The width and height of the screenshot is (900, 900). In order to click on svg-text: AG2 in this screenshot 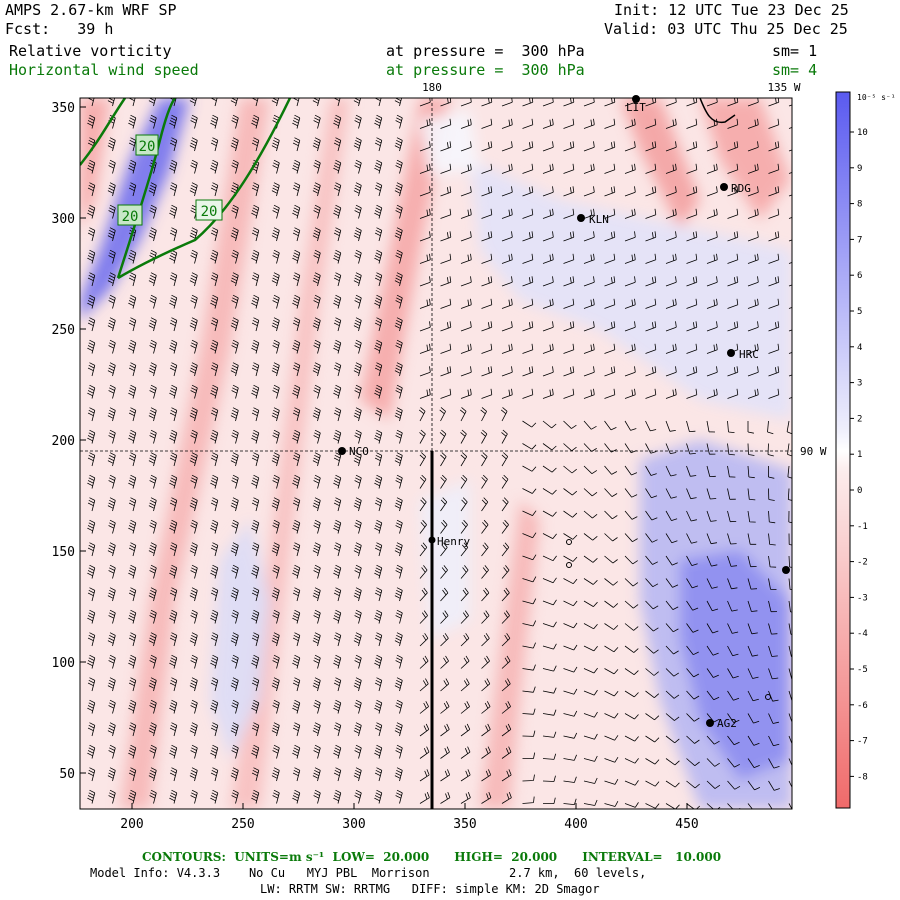, I will do `click(727, 723)`.